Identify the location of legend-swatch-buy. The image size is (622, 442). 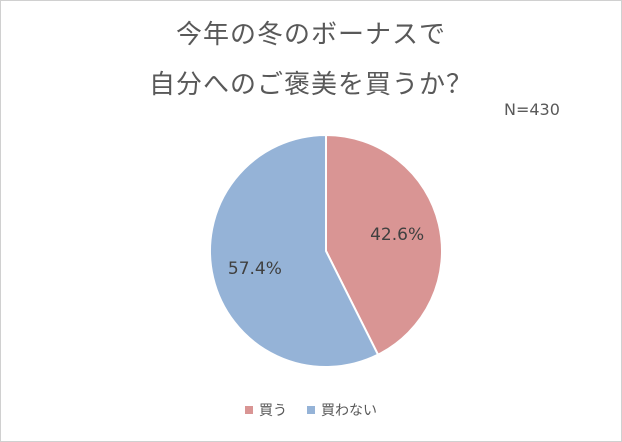
(249, 410).